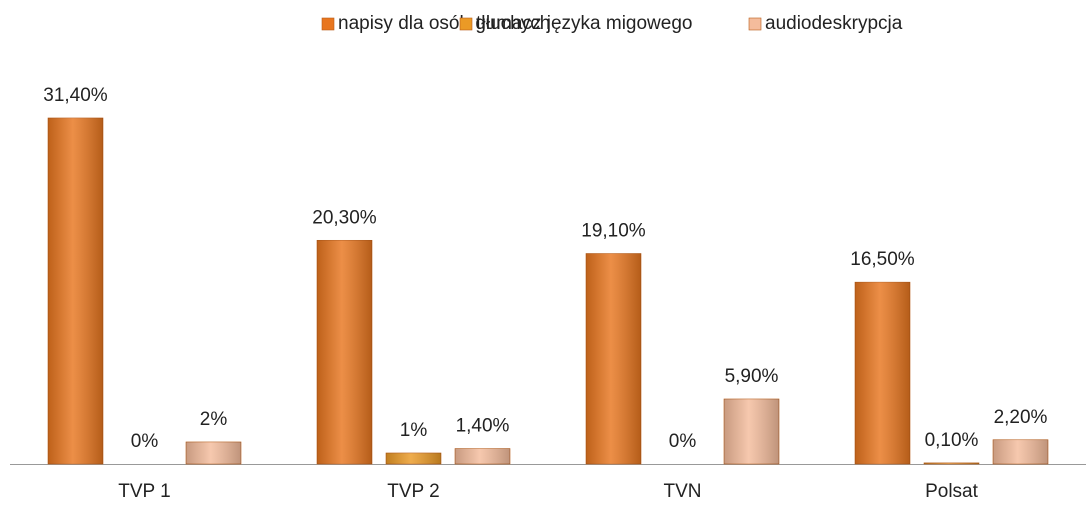  What do you see at coordinates (683, 491) in the screenshot?
I see `x-tick-label: TVN` at bounding box center [683, 491].